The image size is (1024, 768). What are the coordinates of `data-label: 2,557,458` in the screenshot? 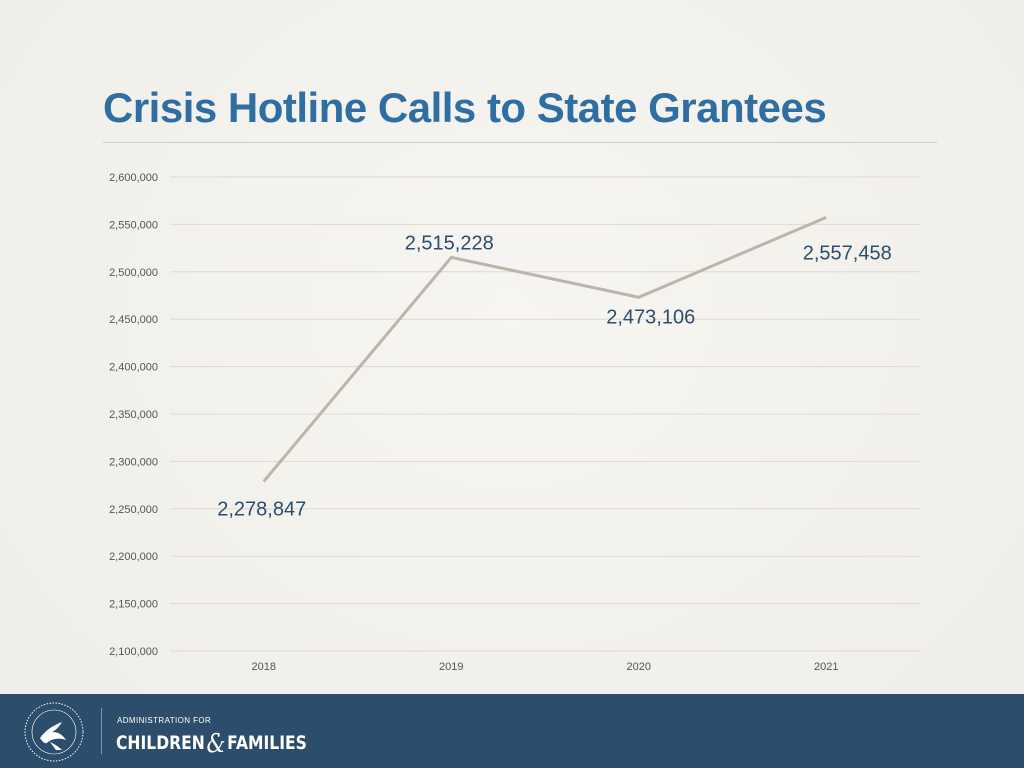 It's located at (847, 253).